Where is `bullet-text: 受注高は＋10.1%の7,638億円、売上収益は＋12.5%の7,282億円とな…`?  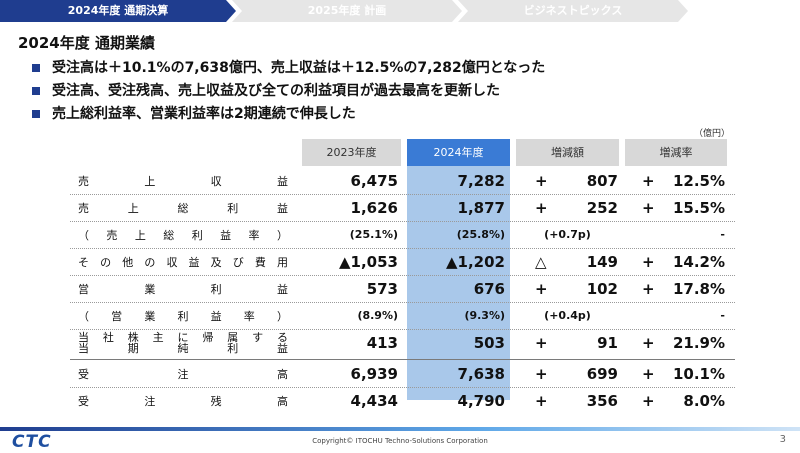 bullet-text: 受注高は＋10.1%の7,638億円、売上収益は＋12.5%の7,282億円とな… is located at coordinates (299, 68).